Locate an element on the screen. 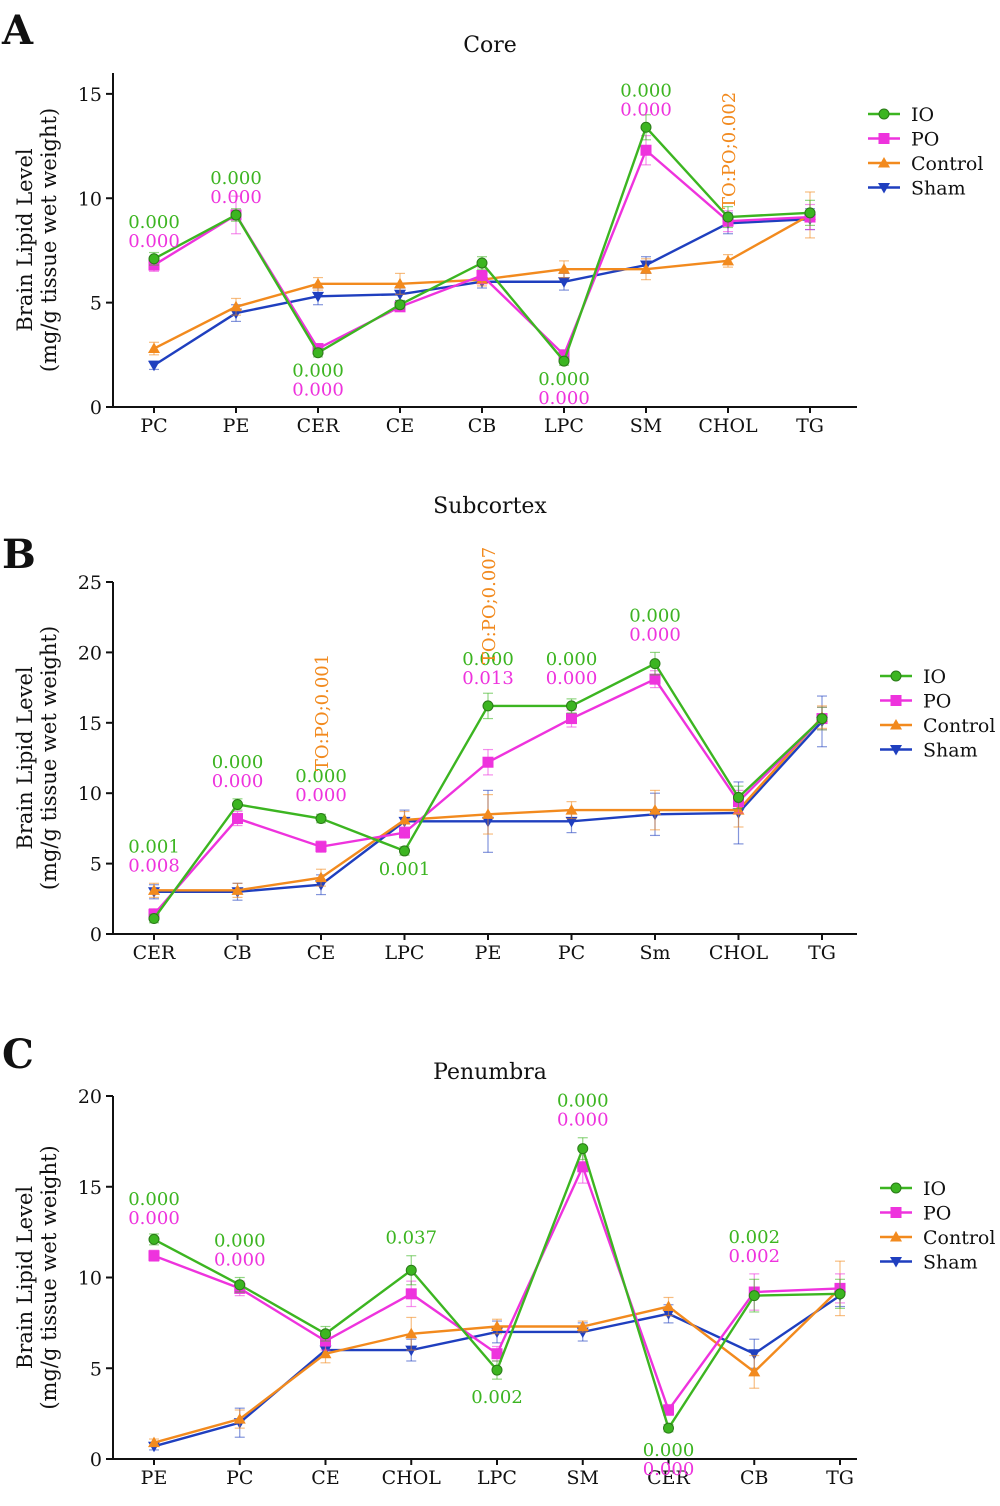  annotation-pvalue: 0.037 is located at coordinates (411, 1238).